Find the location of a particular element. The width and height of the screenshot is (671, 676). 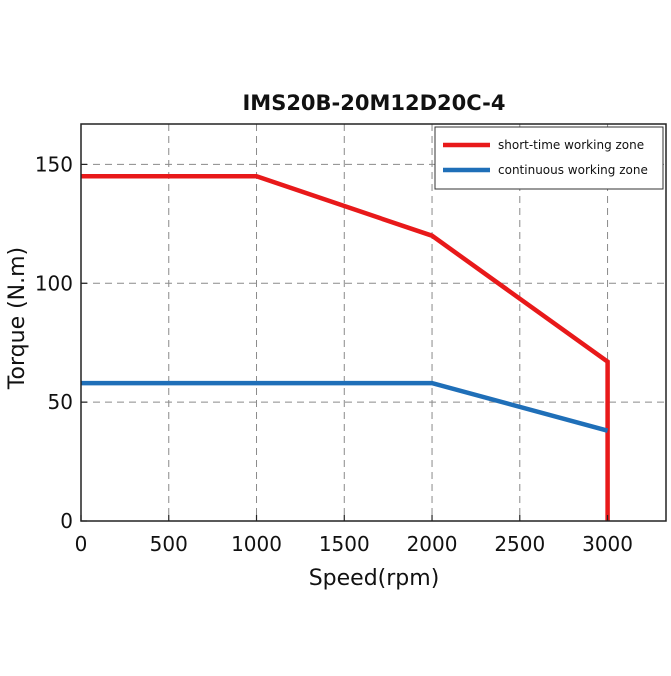

x-tick-label: 2500 is located at coordinates (519, 544).